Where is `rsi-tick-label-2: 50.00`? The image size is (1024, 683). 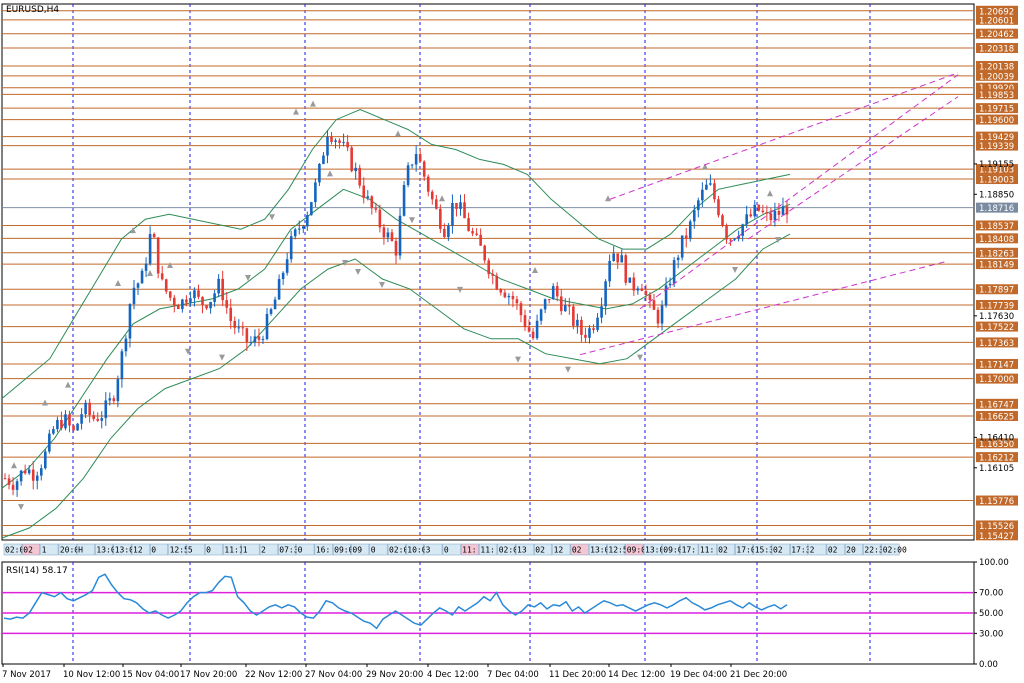 rsi-tick-label-2: 50.00 is located at coordinates (991, 614).